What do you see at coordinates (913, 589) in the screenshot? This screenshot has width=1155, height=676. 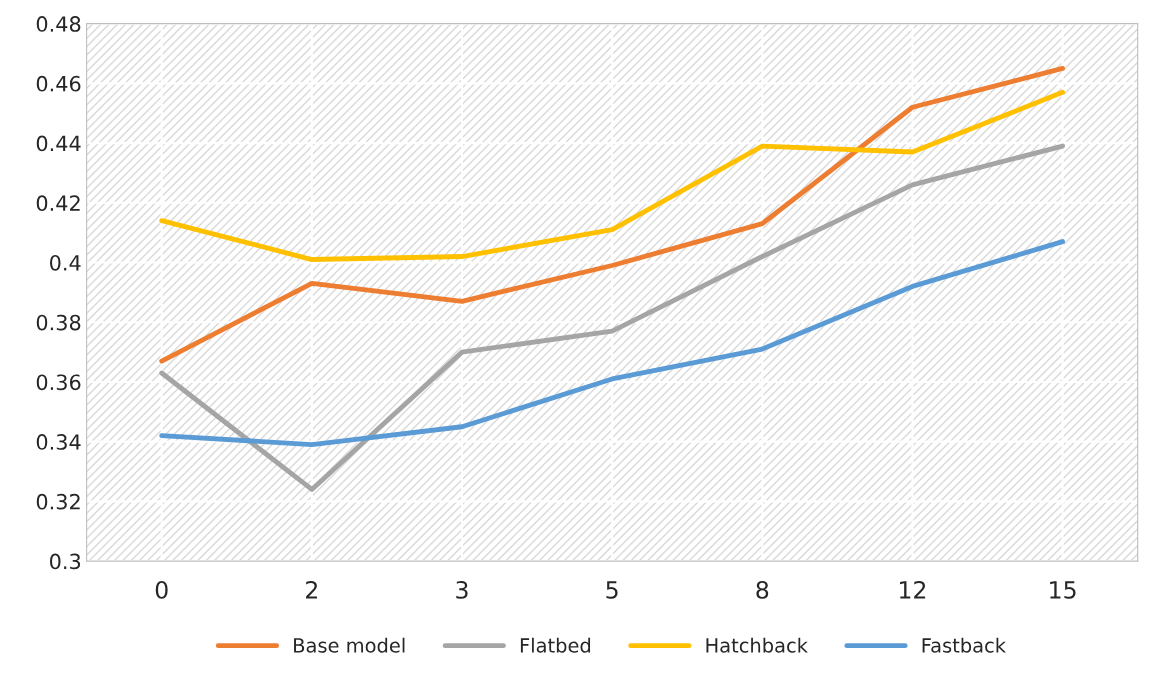 I see `x-tick-label: 12` at bounding box center [913, 589].